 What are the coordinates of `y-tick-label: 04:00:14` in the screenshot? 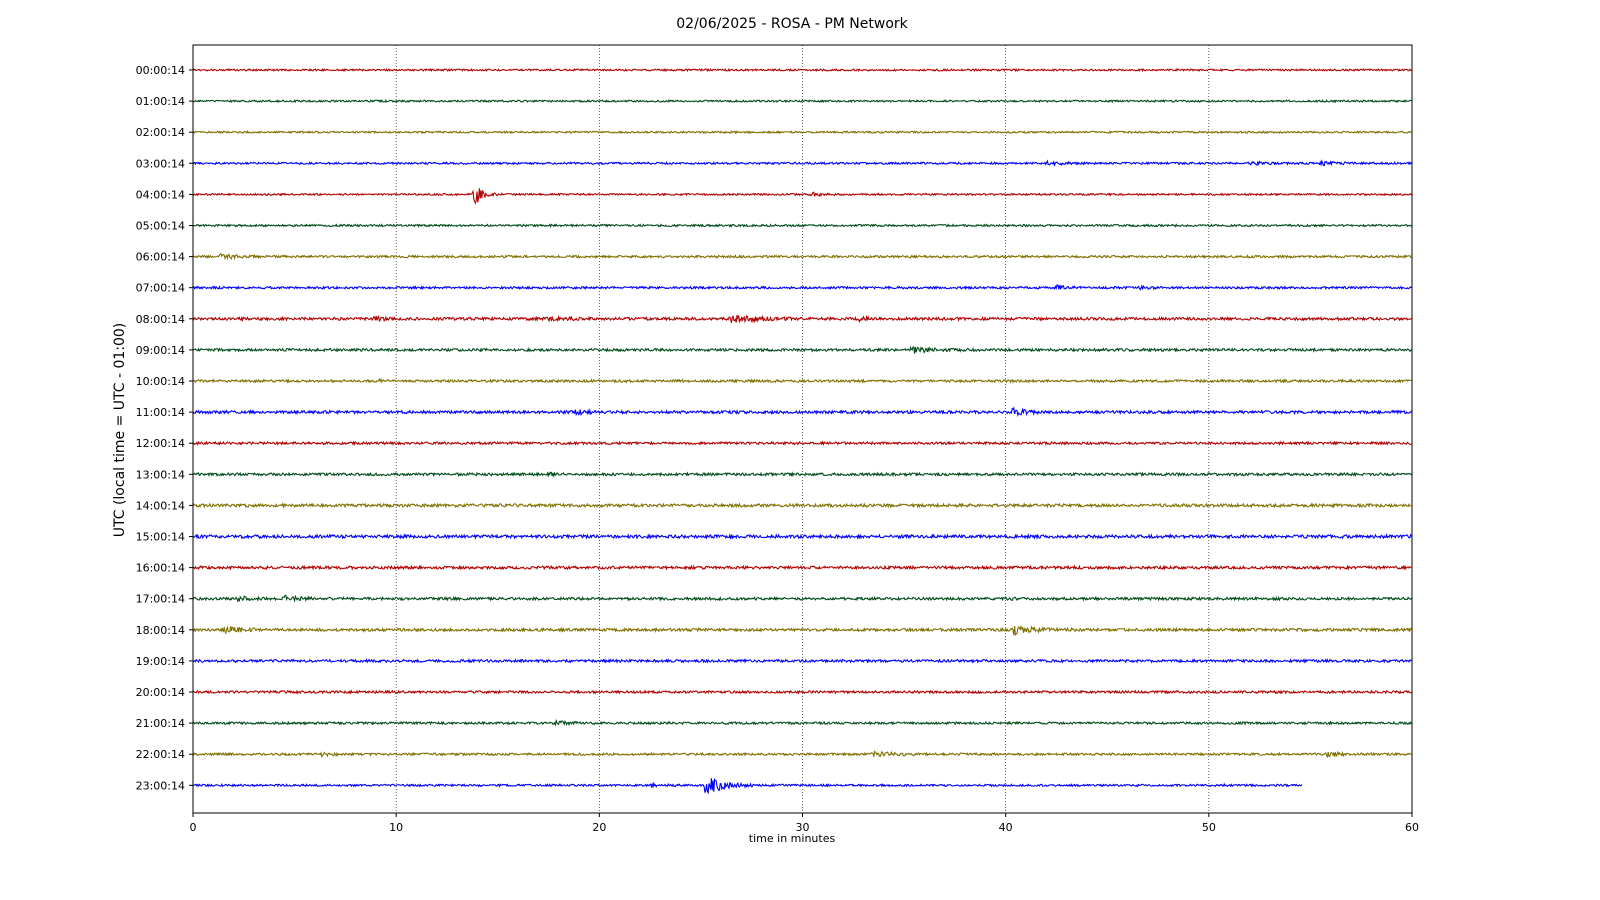 It's located at (160, 194).